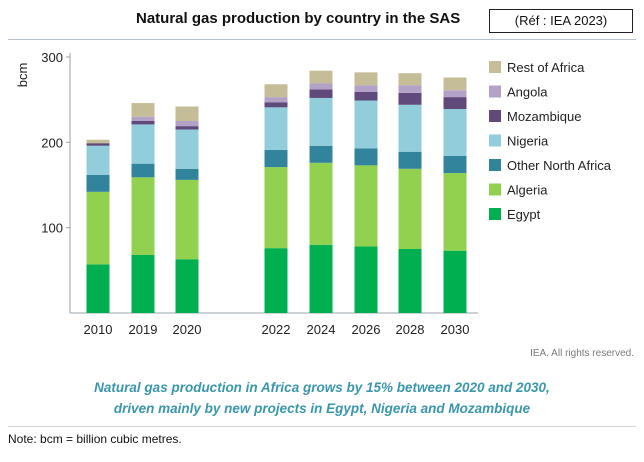 Image resolution: width=644 pixels, height=462 pixels. What do you see at coordinates (187, 149) in the screenshot?
I see `bar-segment-nigeria-2020` at bounding box center [187, 149].